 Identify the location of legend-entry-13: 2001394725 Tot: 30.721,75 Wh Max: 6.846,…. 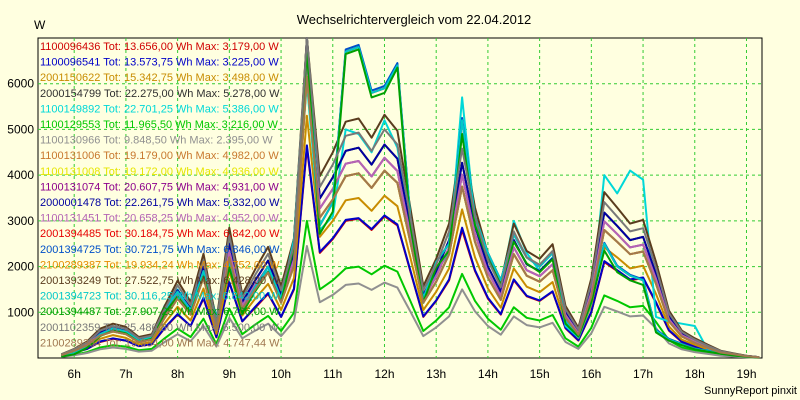
(160, 250).